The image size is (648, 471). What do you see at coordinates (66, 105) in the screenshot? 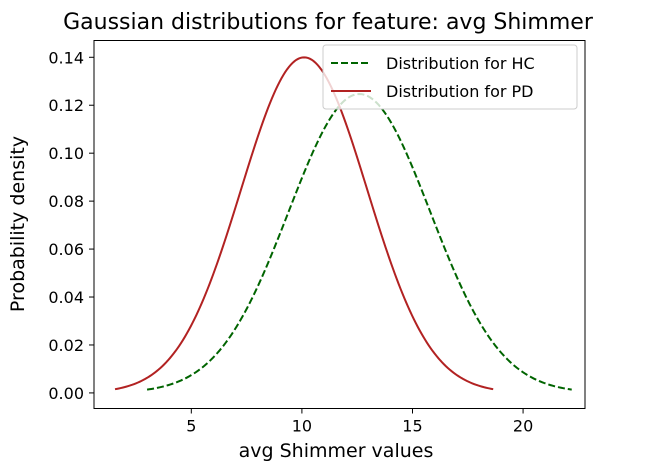
I see `y-tick-label: 0.12` at bounding box center [66, 105].